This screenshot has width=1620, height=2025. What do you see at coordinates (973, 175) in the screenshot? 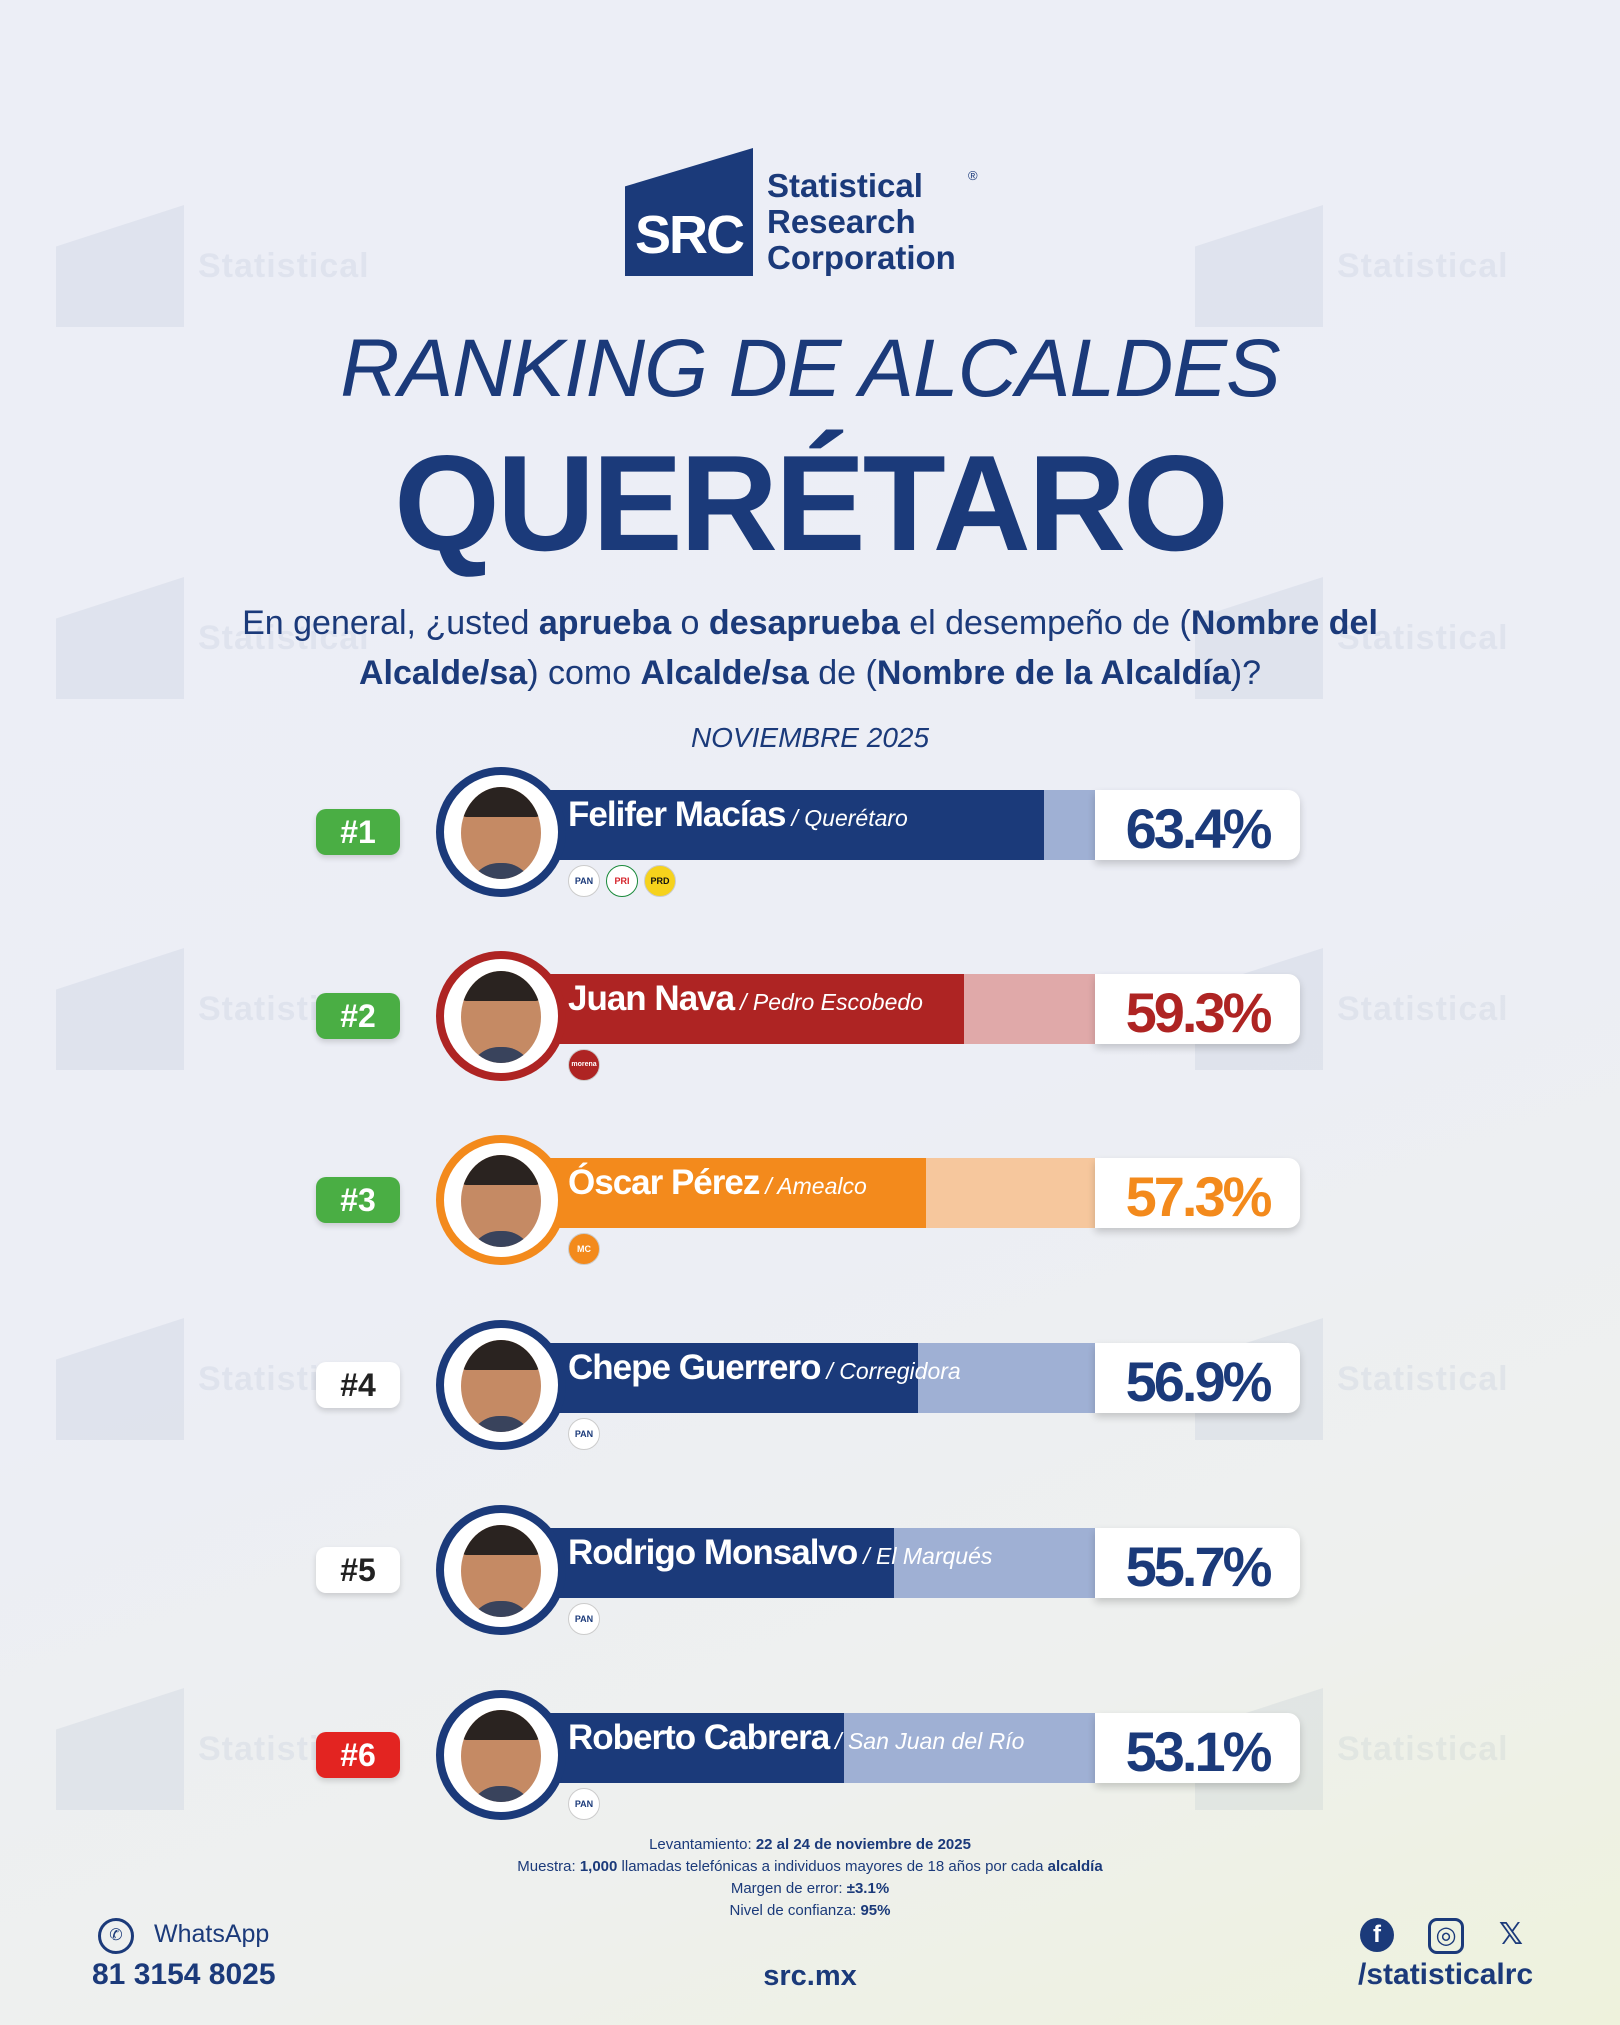
I see `registered-mark: ®` at bounding box center [973, 175].